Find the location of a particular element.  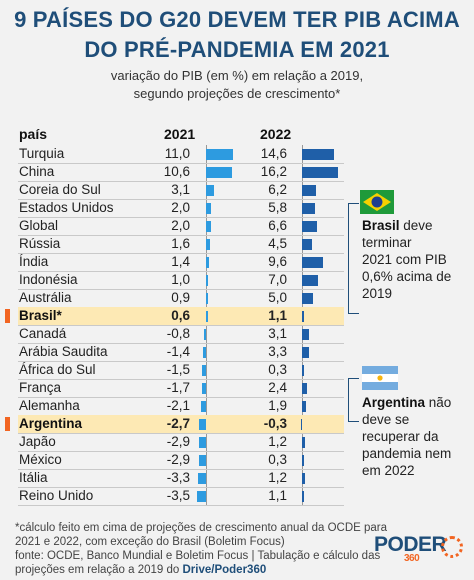

country-label: Argentina is located at coordinates (51, 423).